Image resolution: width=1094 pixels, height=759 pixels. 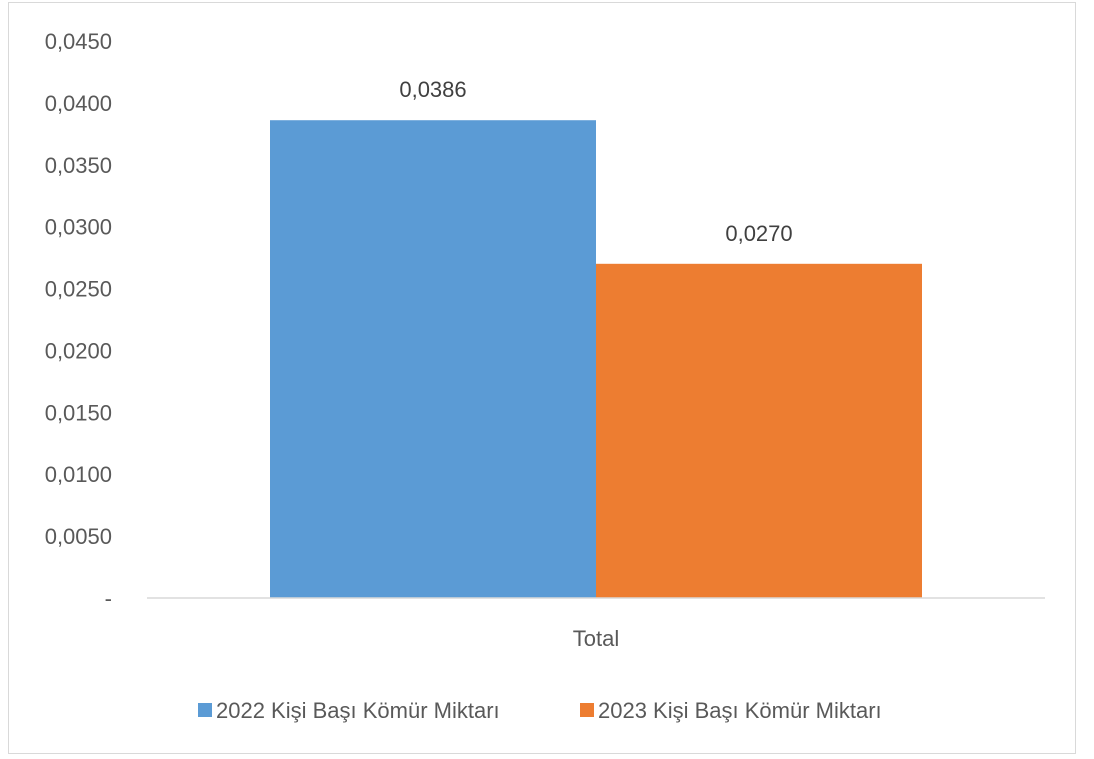 I want to click on y-tick-label: 0,0400, so click(x=78, y=103).